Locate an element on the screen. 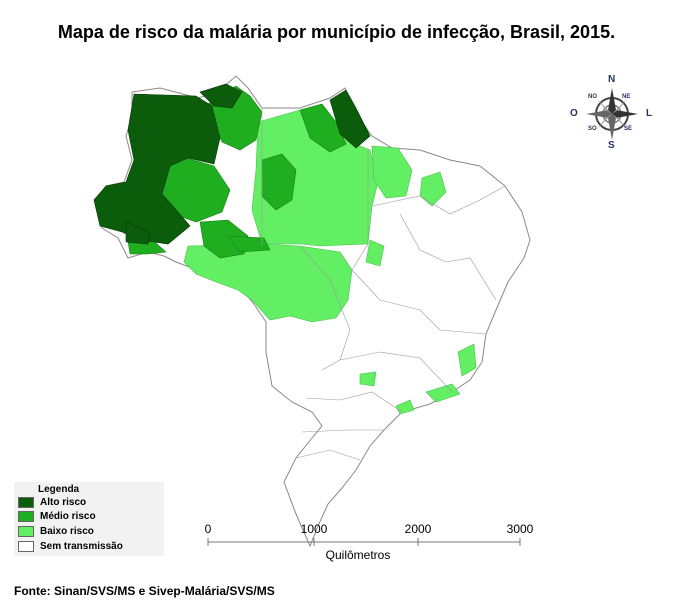  compass-icon is located at coordinates (612, 114).